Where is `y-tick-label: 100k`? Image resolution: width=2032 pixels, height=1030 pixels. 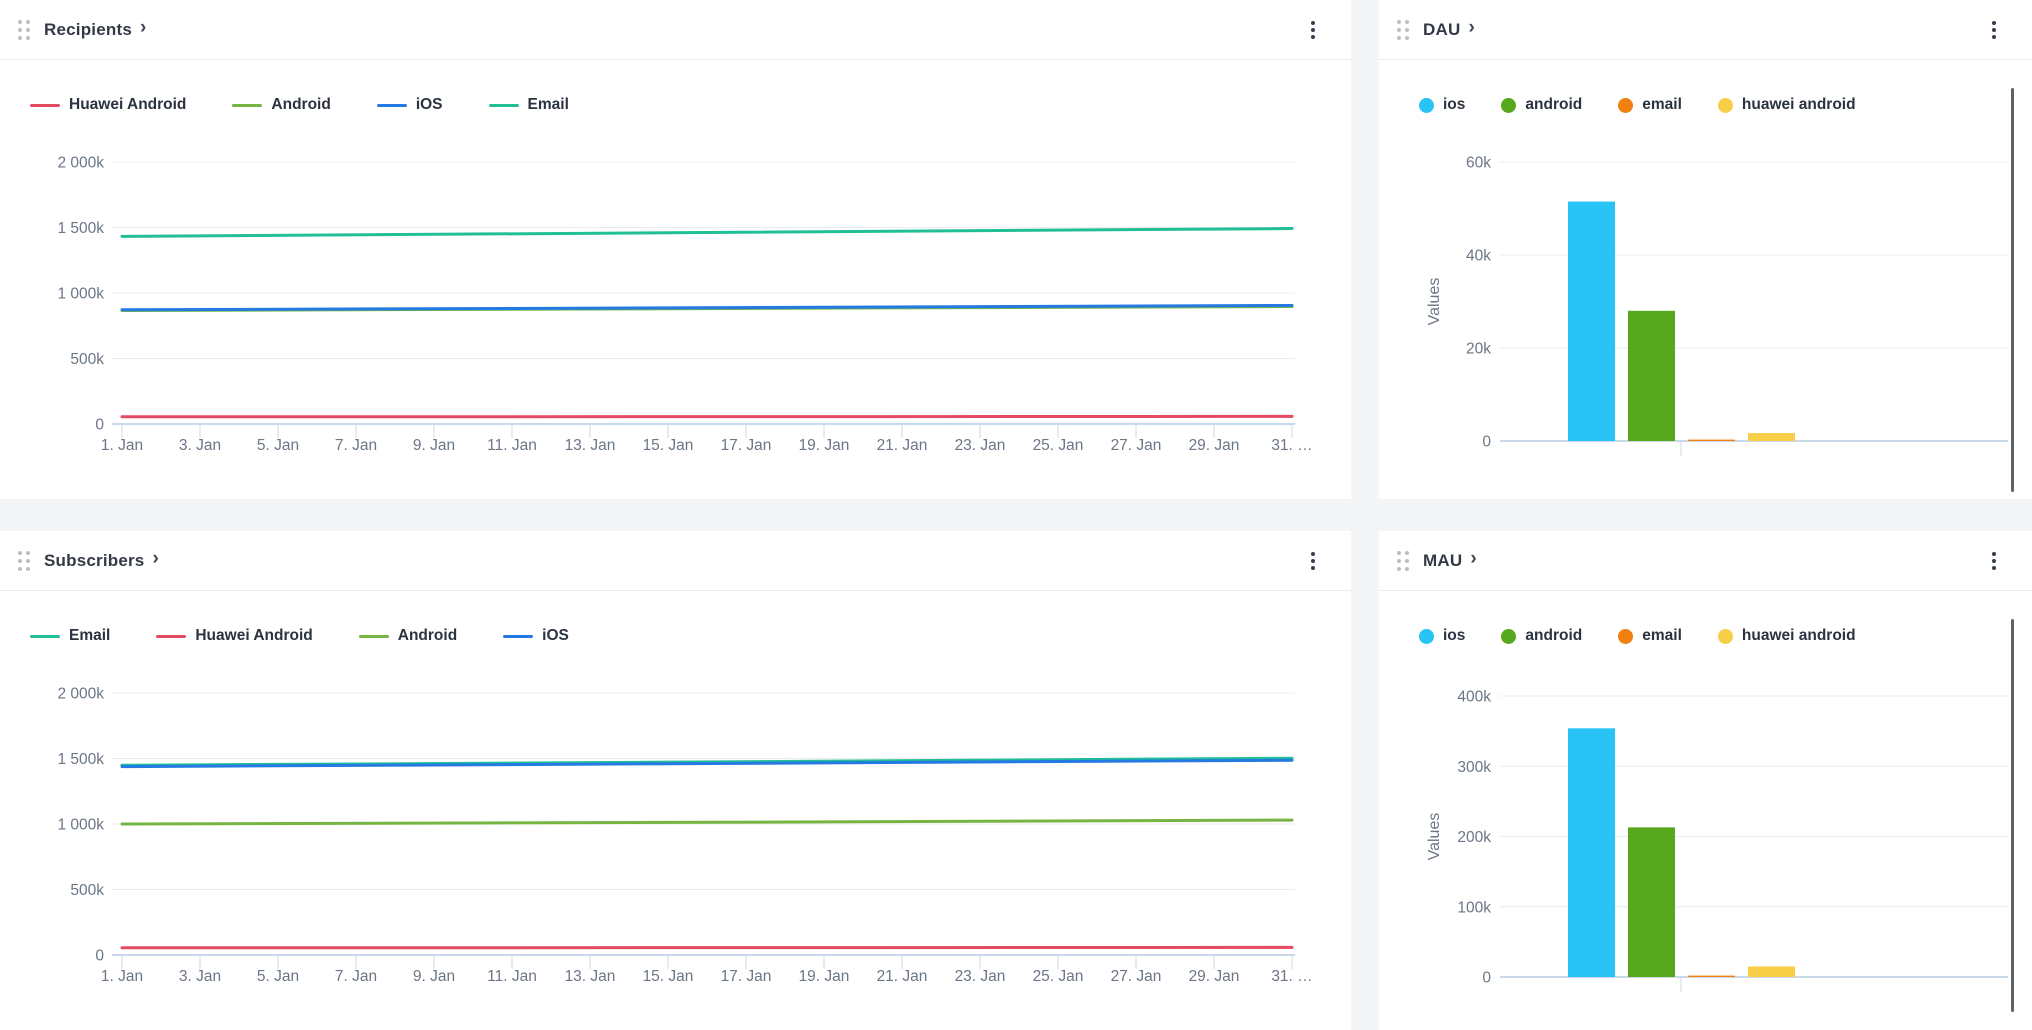
y-tick-label: 100k is located at coordinates (1474, 907).